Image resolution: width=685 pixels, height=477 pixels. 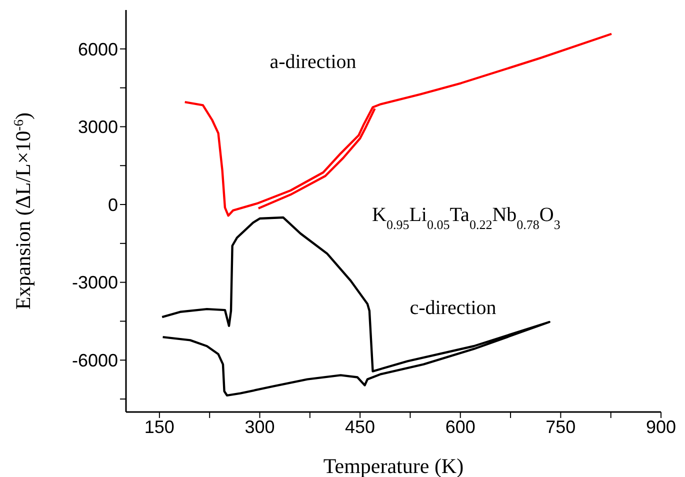 What do you see at coordinates (159, 426) in the screenshot?
I see `x-tick-label: 150` at bounding box center [159, 426].